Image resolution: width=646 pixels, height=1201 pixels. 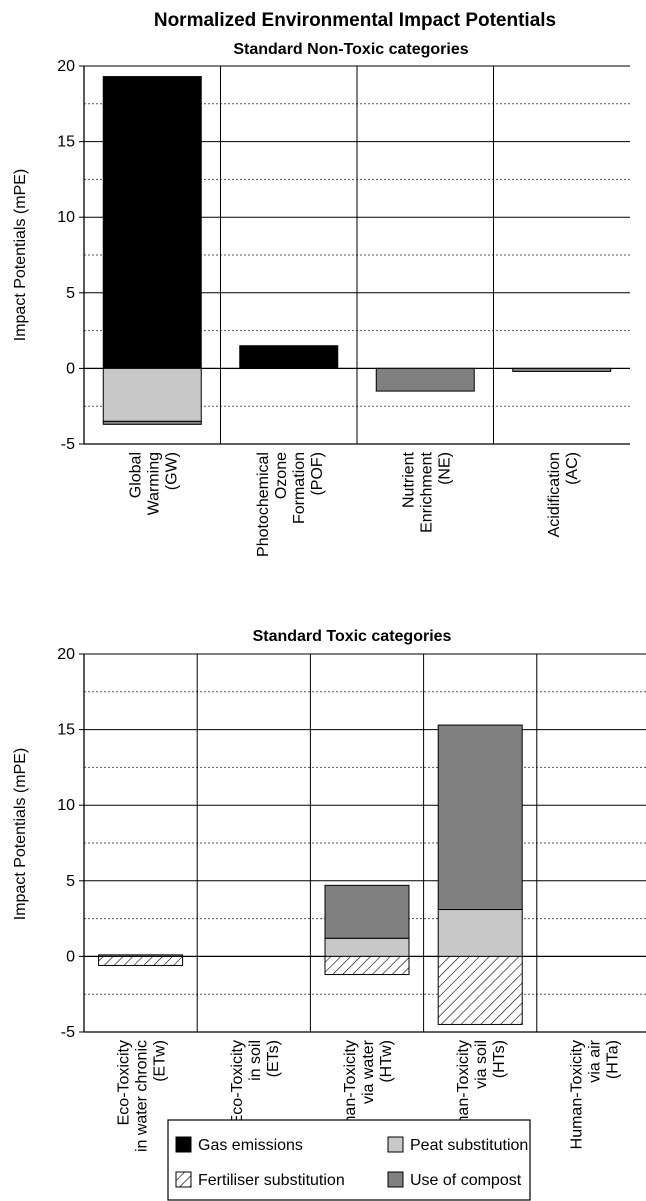 I want to click on legend-label-peat: Peat substitution, so click(x=469, y=1145).